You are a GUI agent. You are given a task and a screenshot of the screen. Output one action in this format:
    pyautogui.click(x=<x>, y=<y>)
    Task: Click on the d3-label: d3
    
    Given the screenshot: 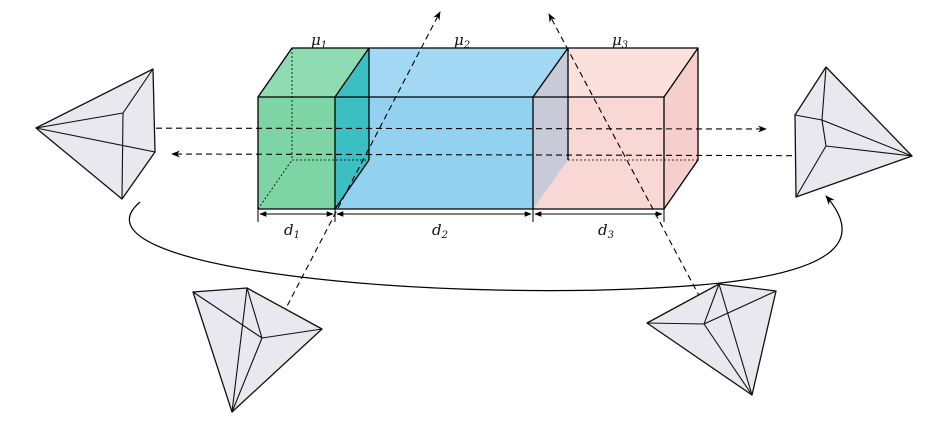 What is the action you would take?
    pyautogui.click(x=606, y=231)
    